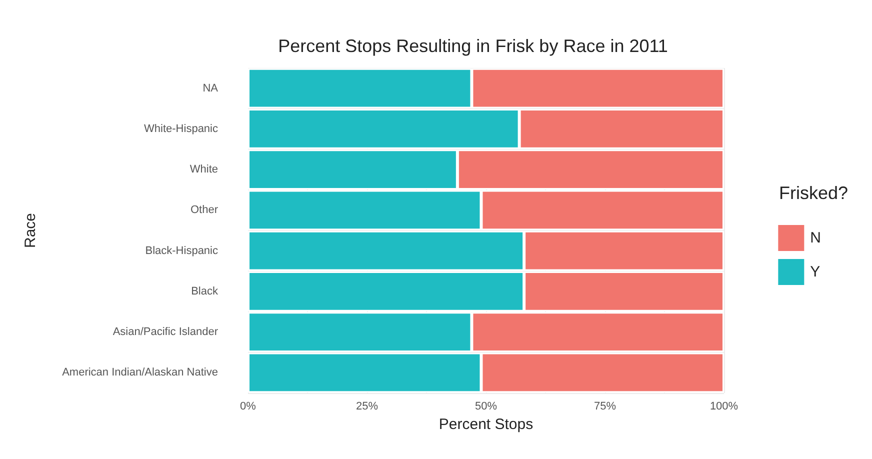 Image resolution: width=872 pixels, height=459 pixels. Describe the element at coordinates (181, 250) in the screenshot. I see `y-tick-label: Black-Hispanic` at that location.